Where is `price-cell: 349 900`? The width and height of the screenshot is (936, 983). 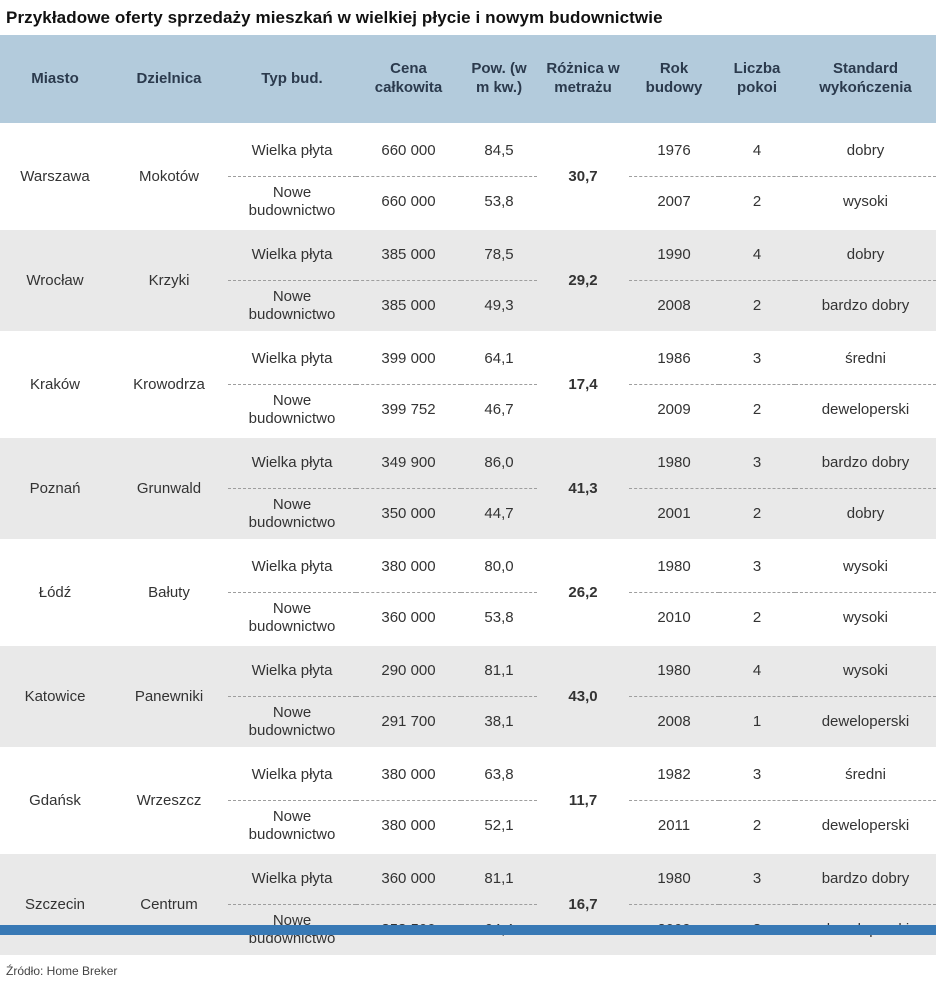
price-cell: 349 900 is located at coordinates (408, 462).